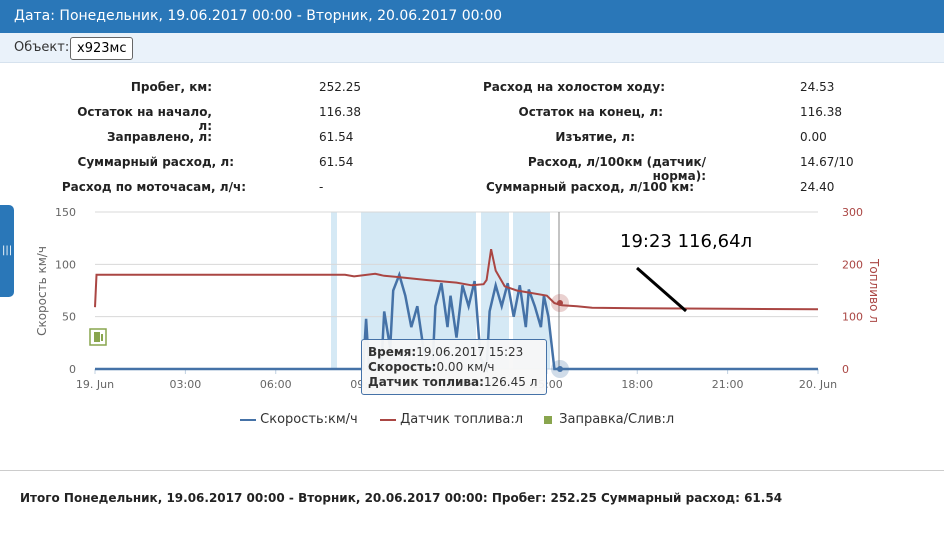 This screenshot has height=537, width=944. Describe the element at coordinates (472, 48) in the screenshot. I see `object-bar: Объект: х923мс` at that location.